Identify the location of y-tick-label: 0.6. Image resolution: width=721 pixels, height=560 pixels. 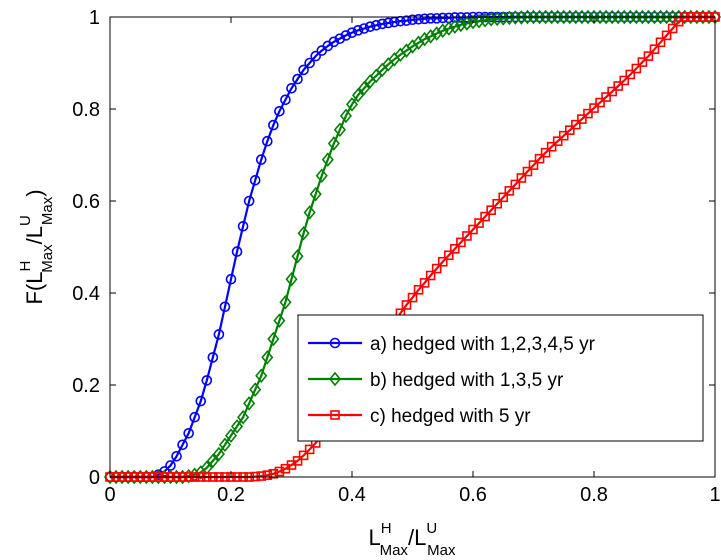
(86, 202).